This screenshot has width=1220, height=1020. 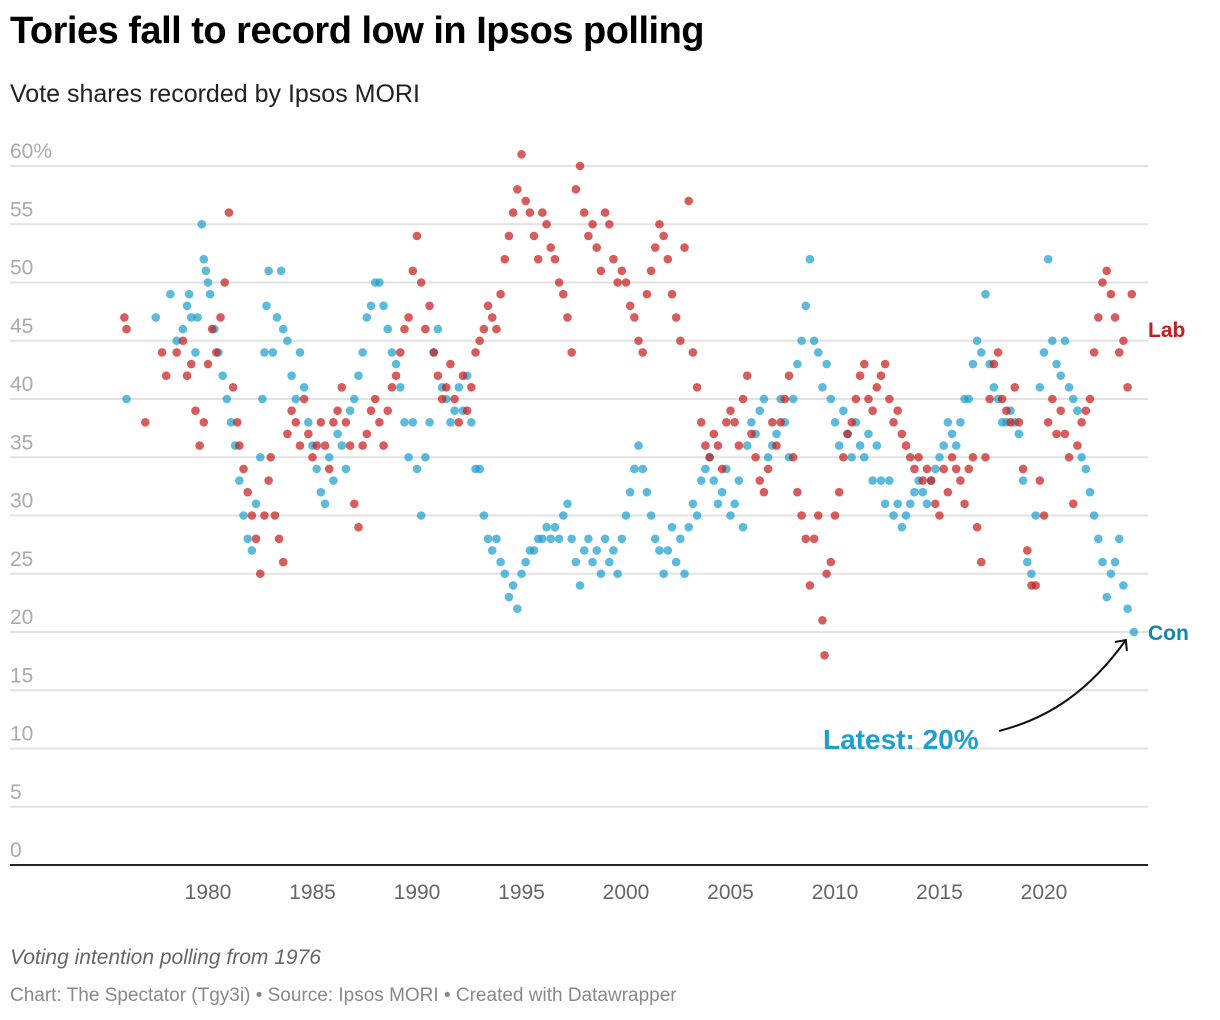 What do you see at coordinates (21, 442) in the screenshot?
I see `y-tick-label: 35` at bounding box center [21, 442].